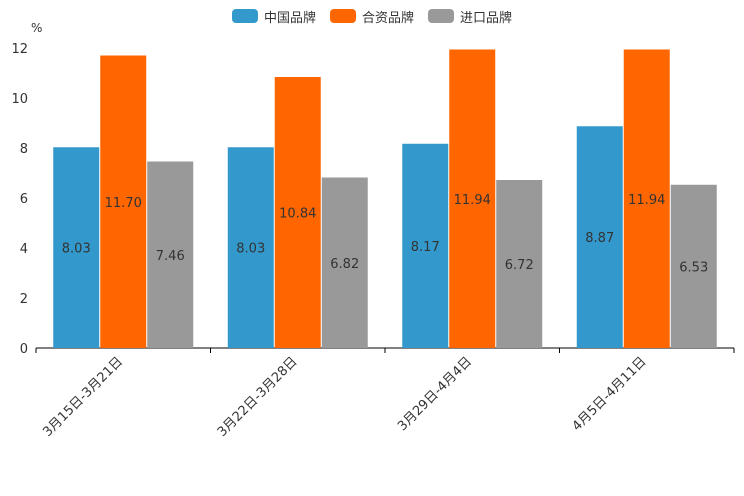 Image resolution: width=744 pixels, height=496 pixels. I want to click on legend-swatch-jv, so click(342, 16).